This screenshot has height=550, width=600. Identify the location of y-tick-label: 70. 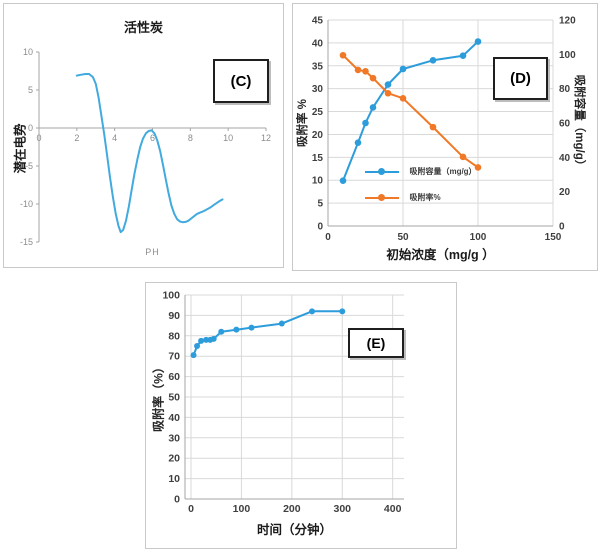
(174, 357).